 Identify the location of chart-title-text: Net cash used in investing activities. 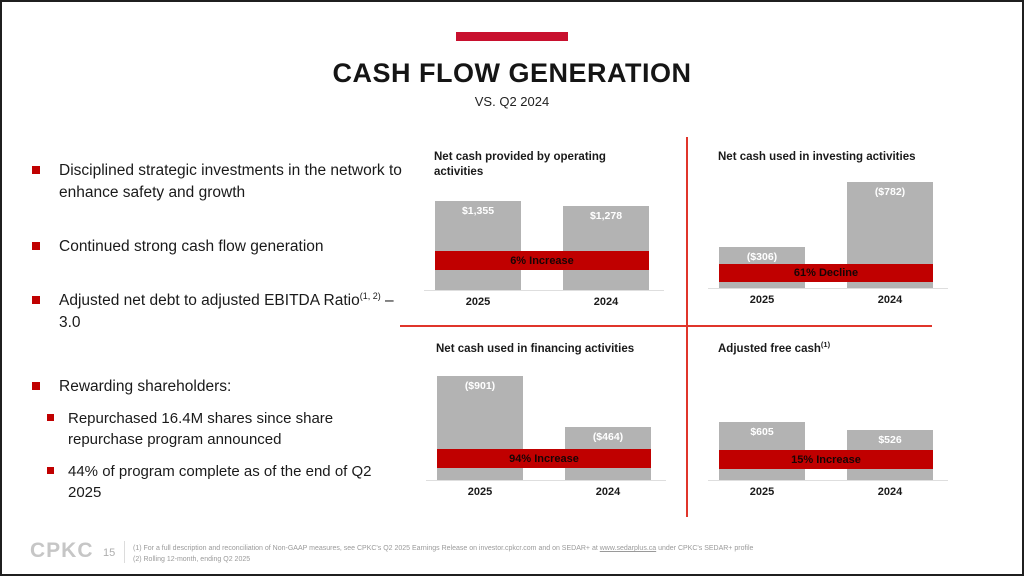
(817, 157).